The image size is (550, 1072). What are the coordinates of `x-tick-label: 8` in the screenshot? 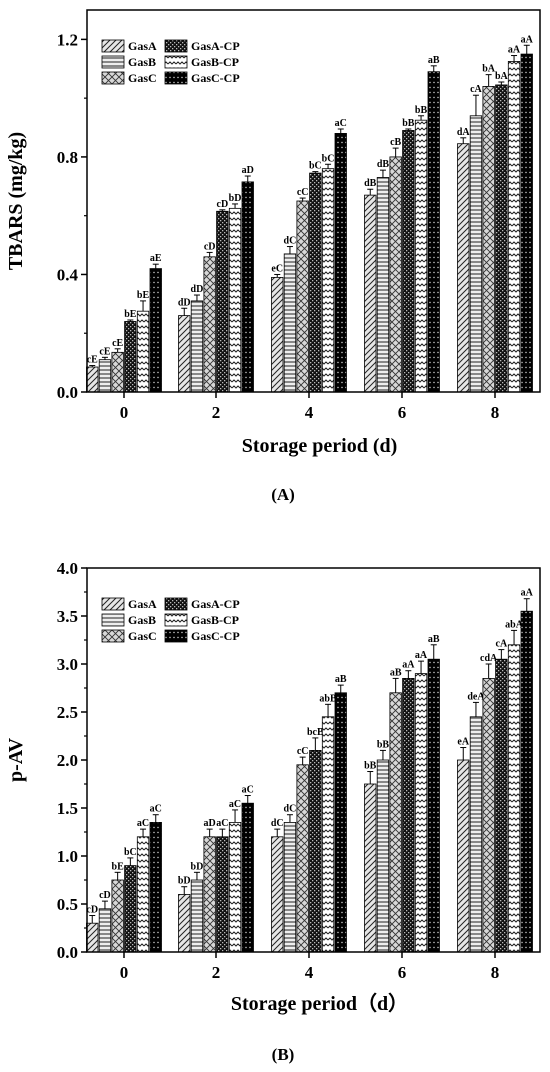 It's located at (495, 412).